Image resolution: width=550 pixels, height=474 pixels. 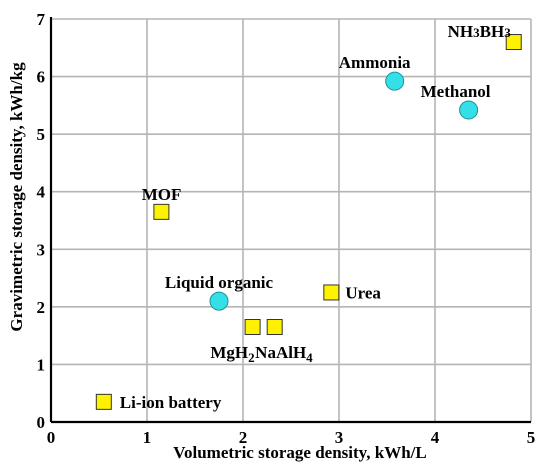 What do you see at coordinates (16, 197) in the screenshot?
I see `y-axis-label: Gravimetric storage density, kWh/kg` at bounding box center [16, 197].